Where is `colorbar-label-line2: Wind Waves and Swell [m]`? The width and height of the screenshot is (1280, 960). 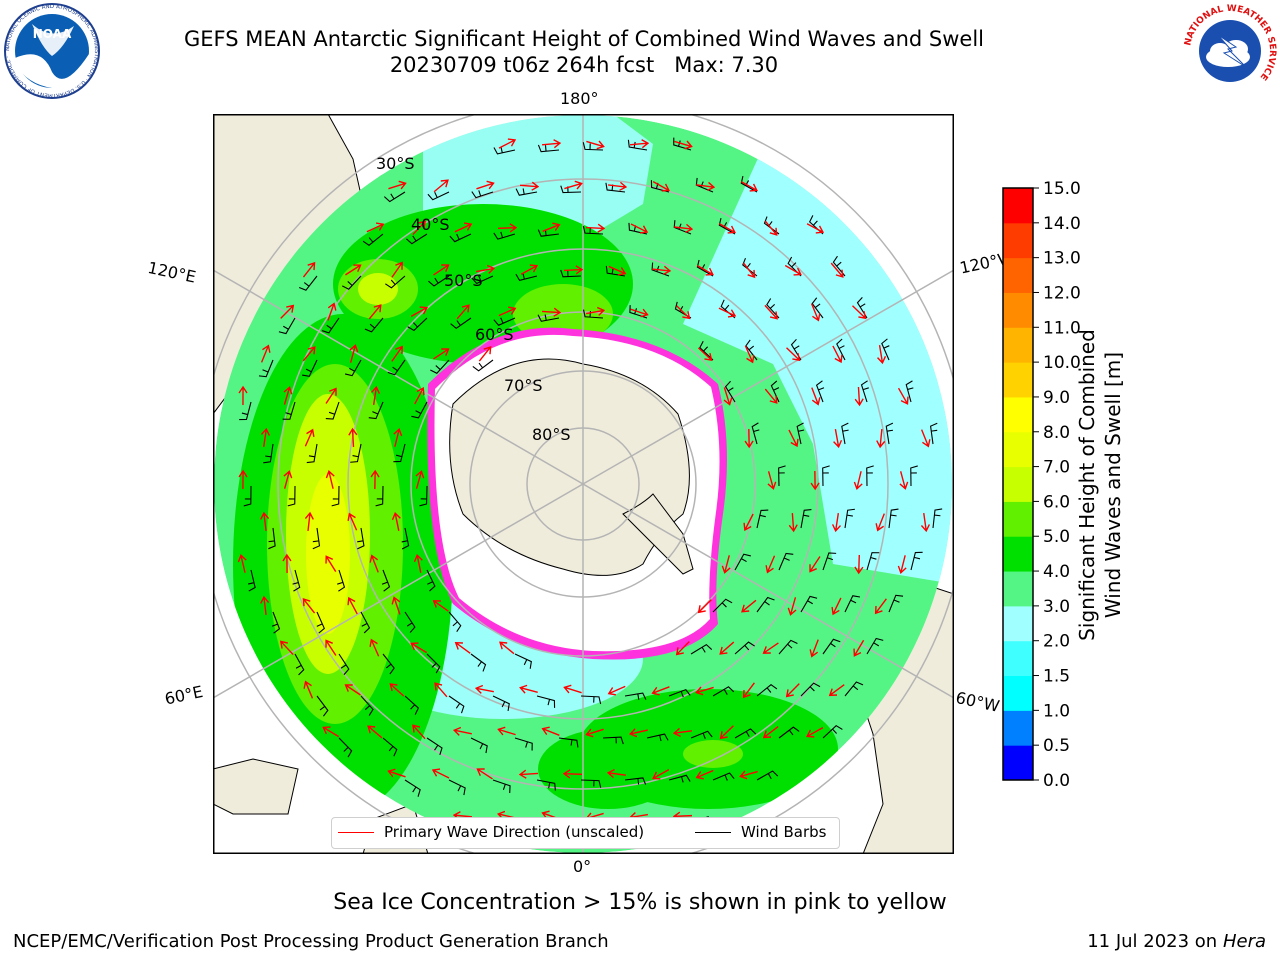
colorbar-label-line2: Wind Waves and Swell [m] is located at coordinates (1113, 485).